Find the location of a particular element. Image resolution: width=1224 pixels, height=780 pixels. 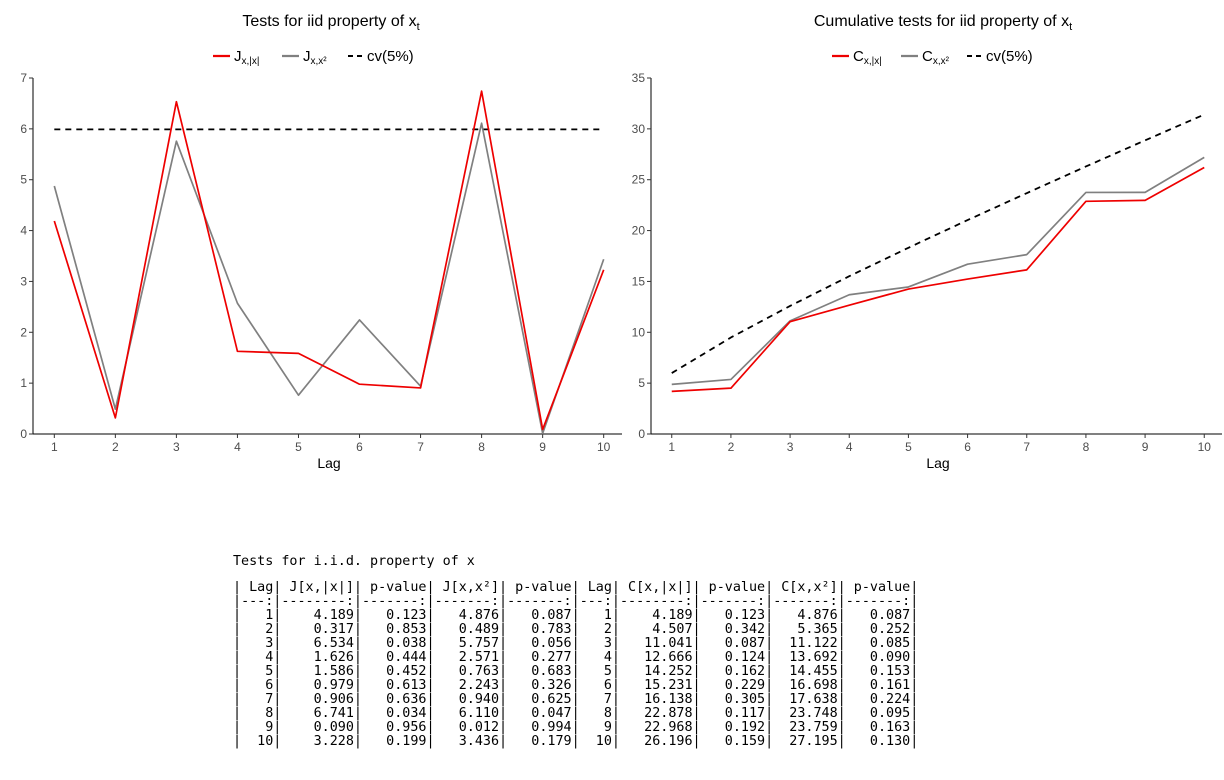

table-cell: 0.994| is located at coordinates (543, 727).